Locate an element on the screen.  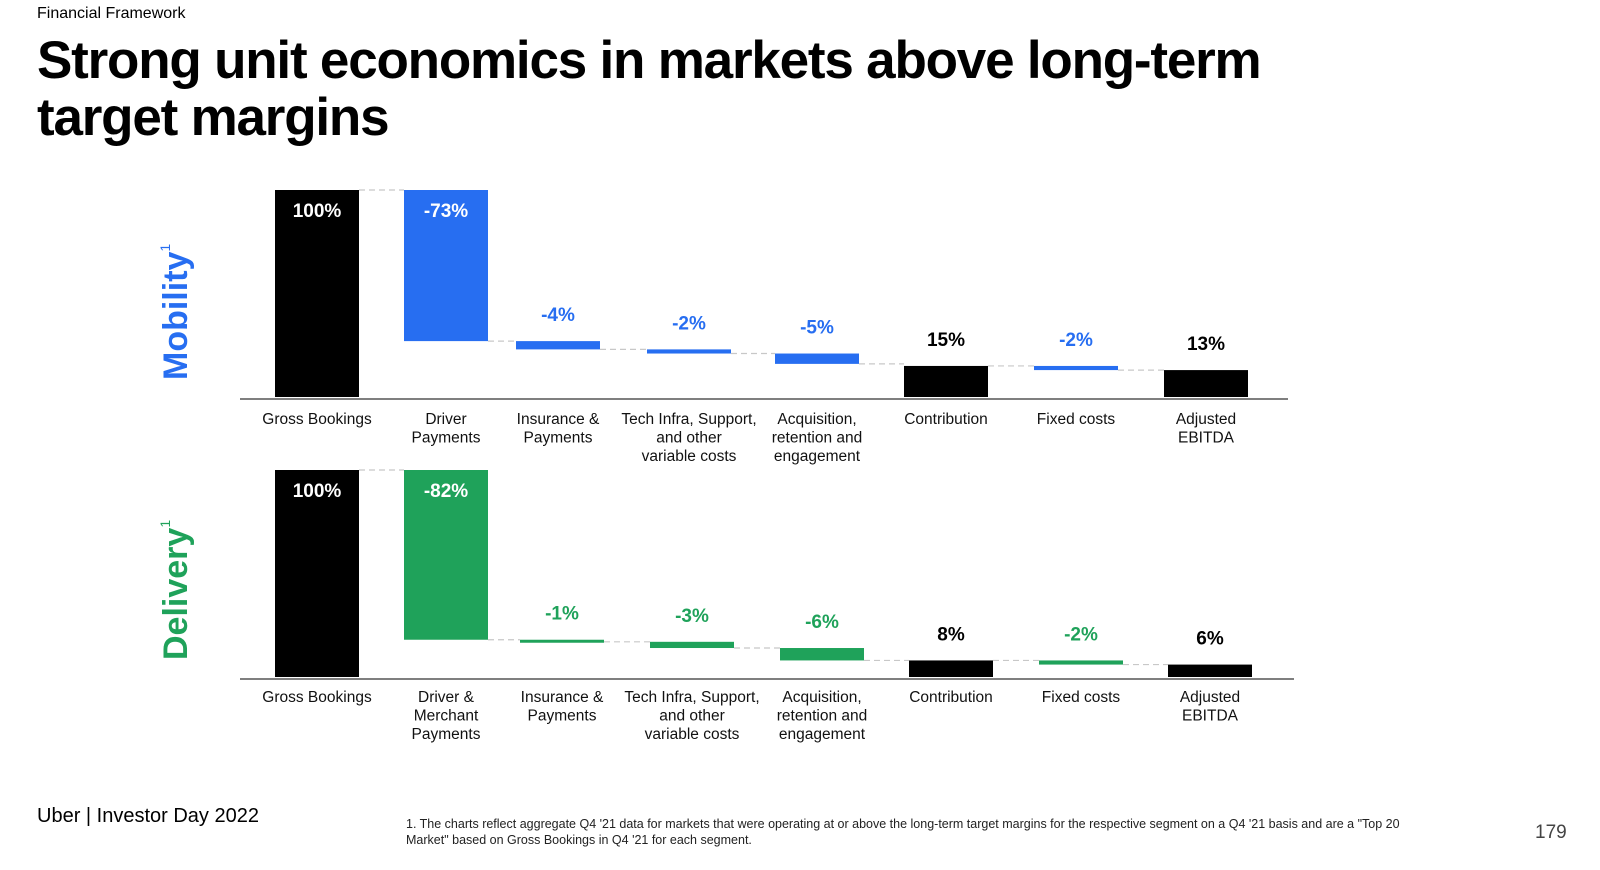
bar-value-label: -5% is located at coordinates (817, 328).